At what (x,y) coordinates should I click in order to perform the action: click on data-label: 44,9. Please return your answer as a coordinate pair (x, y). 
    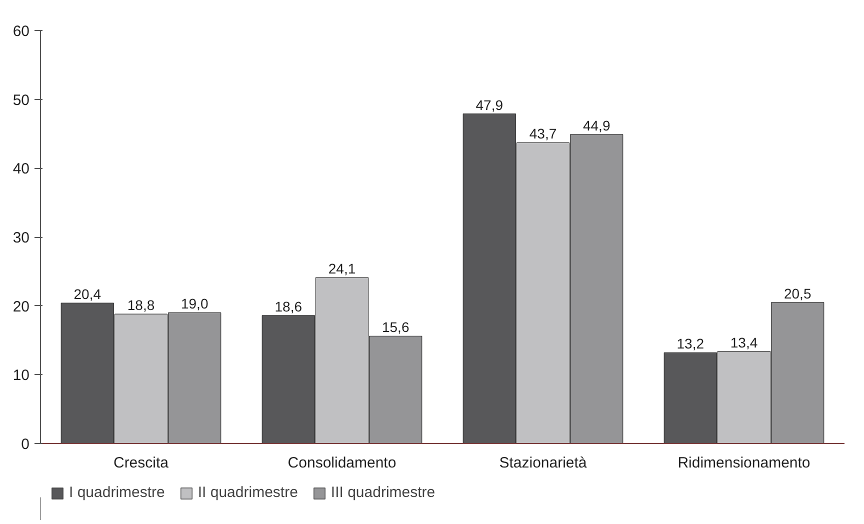
    Looking at the image, I should click on (596, 125).